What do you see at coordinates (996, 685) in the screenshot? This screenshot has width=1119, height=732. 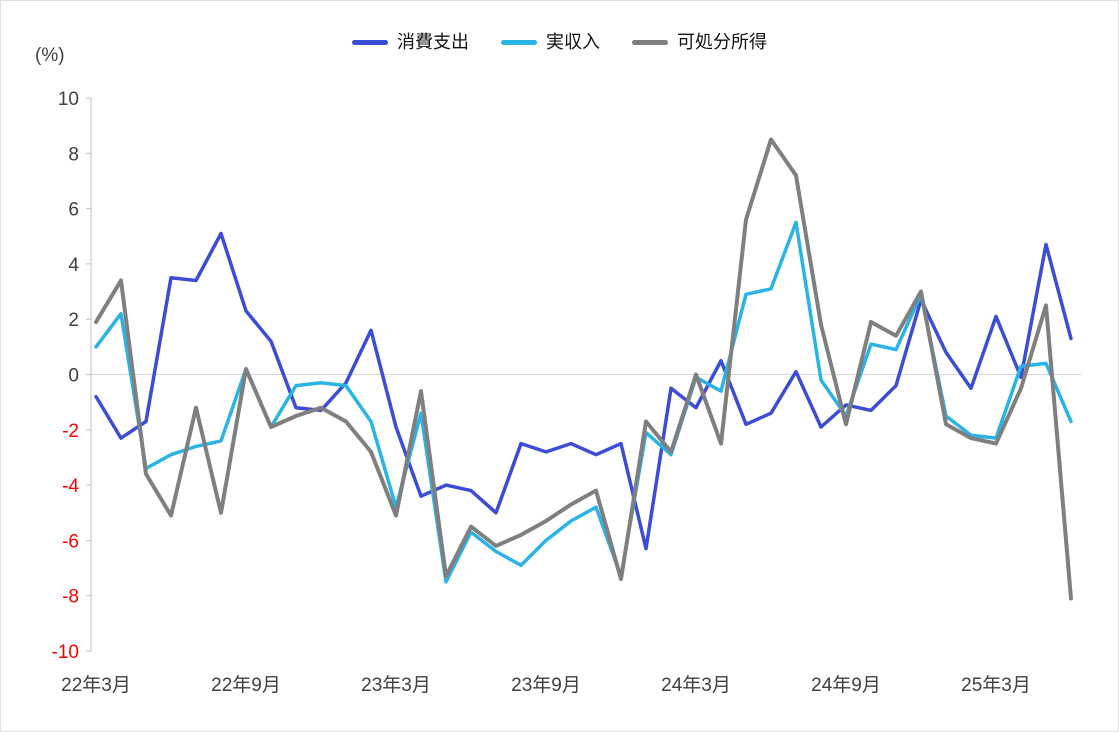 I see `x-tick-label: 25年3月` at bounding box center [996, 685].